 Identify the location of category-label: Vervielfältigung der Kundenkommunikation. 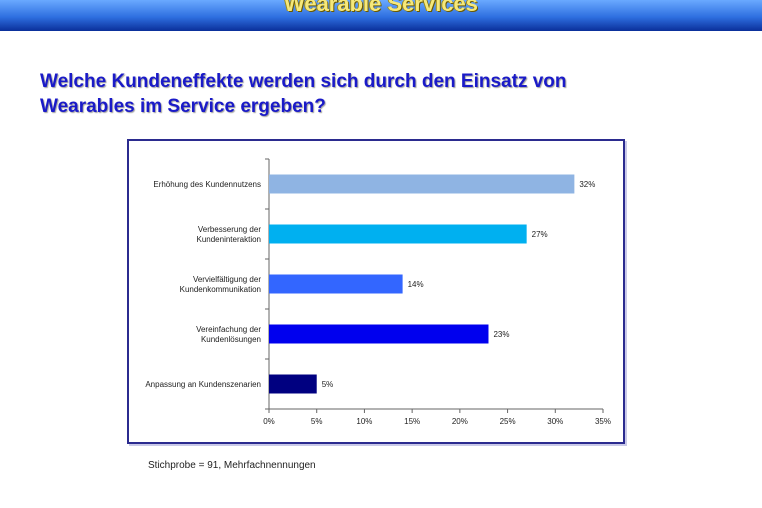
(221, 284).